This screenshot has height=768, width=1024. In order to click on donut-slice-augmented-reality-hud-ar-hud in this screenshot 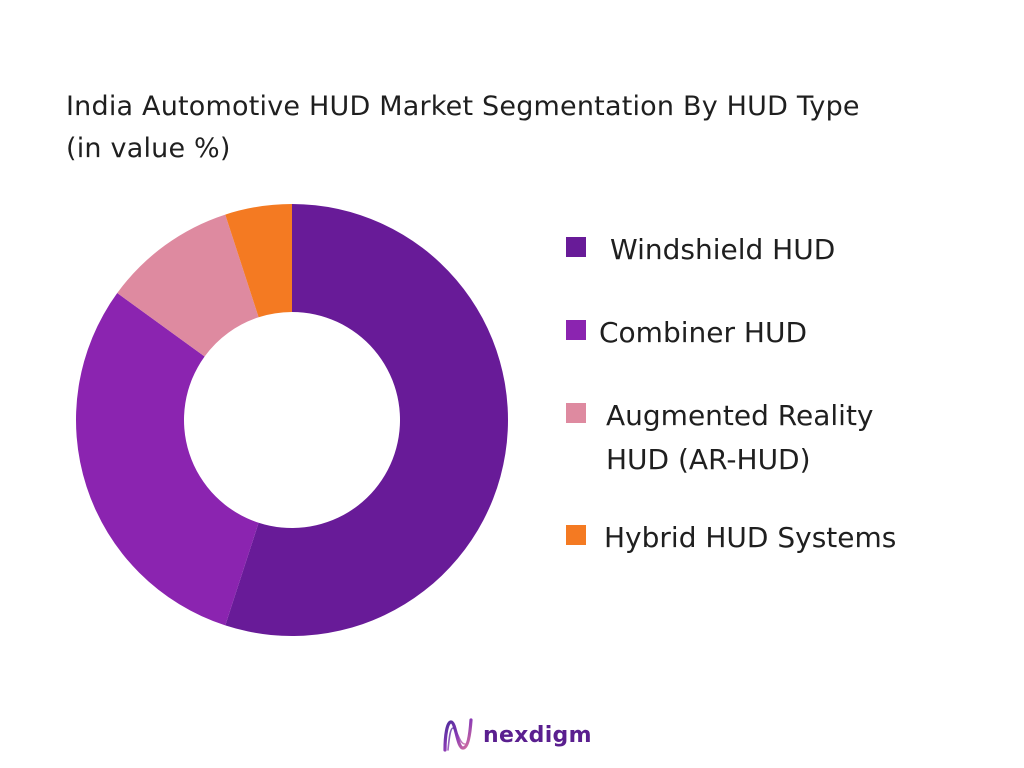, I will do `click(188, 285)`.